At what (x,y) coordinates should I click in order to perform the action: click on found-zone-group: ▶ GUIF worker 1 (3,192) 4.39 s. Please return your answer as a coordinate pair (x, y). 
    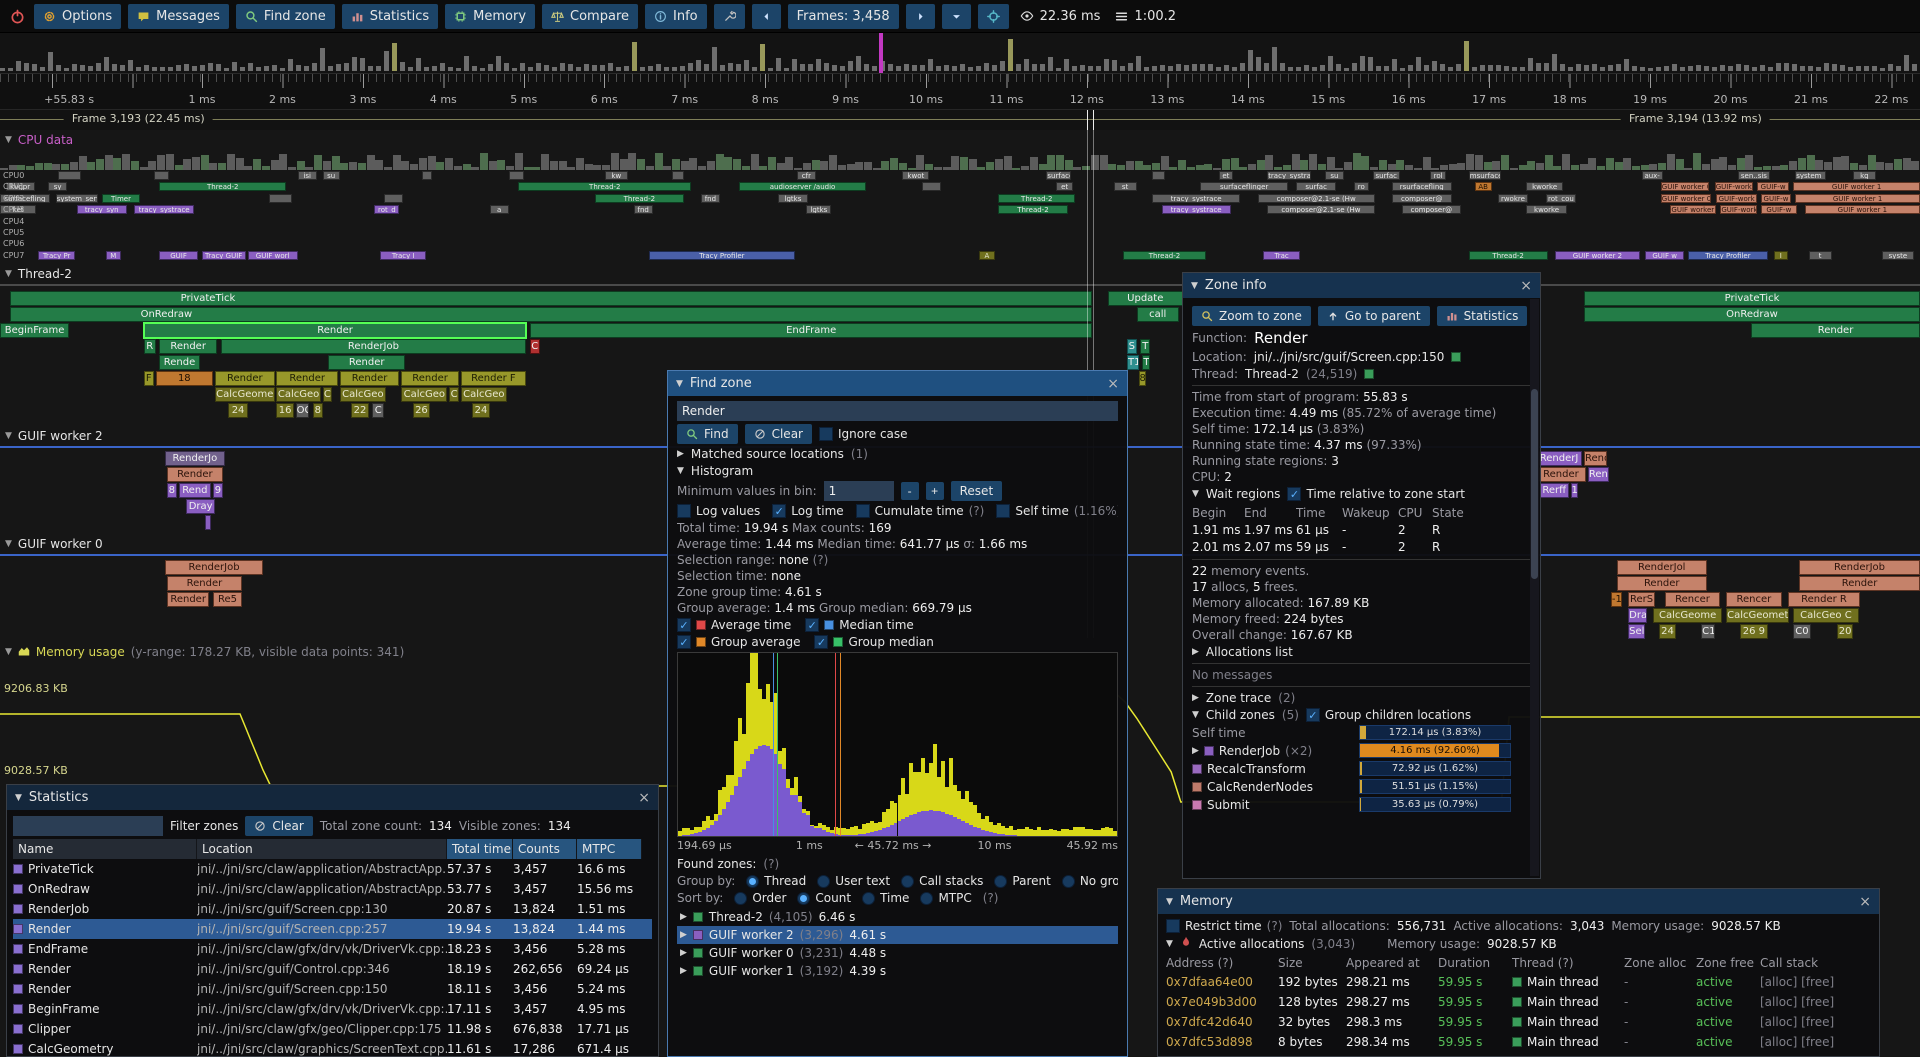
    Looking at the image, I should click on (897, 971).